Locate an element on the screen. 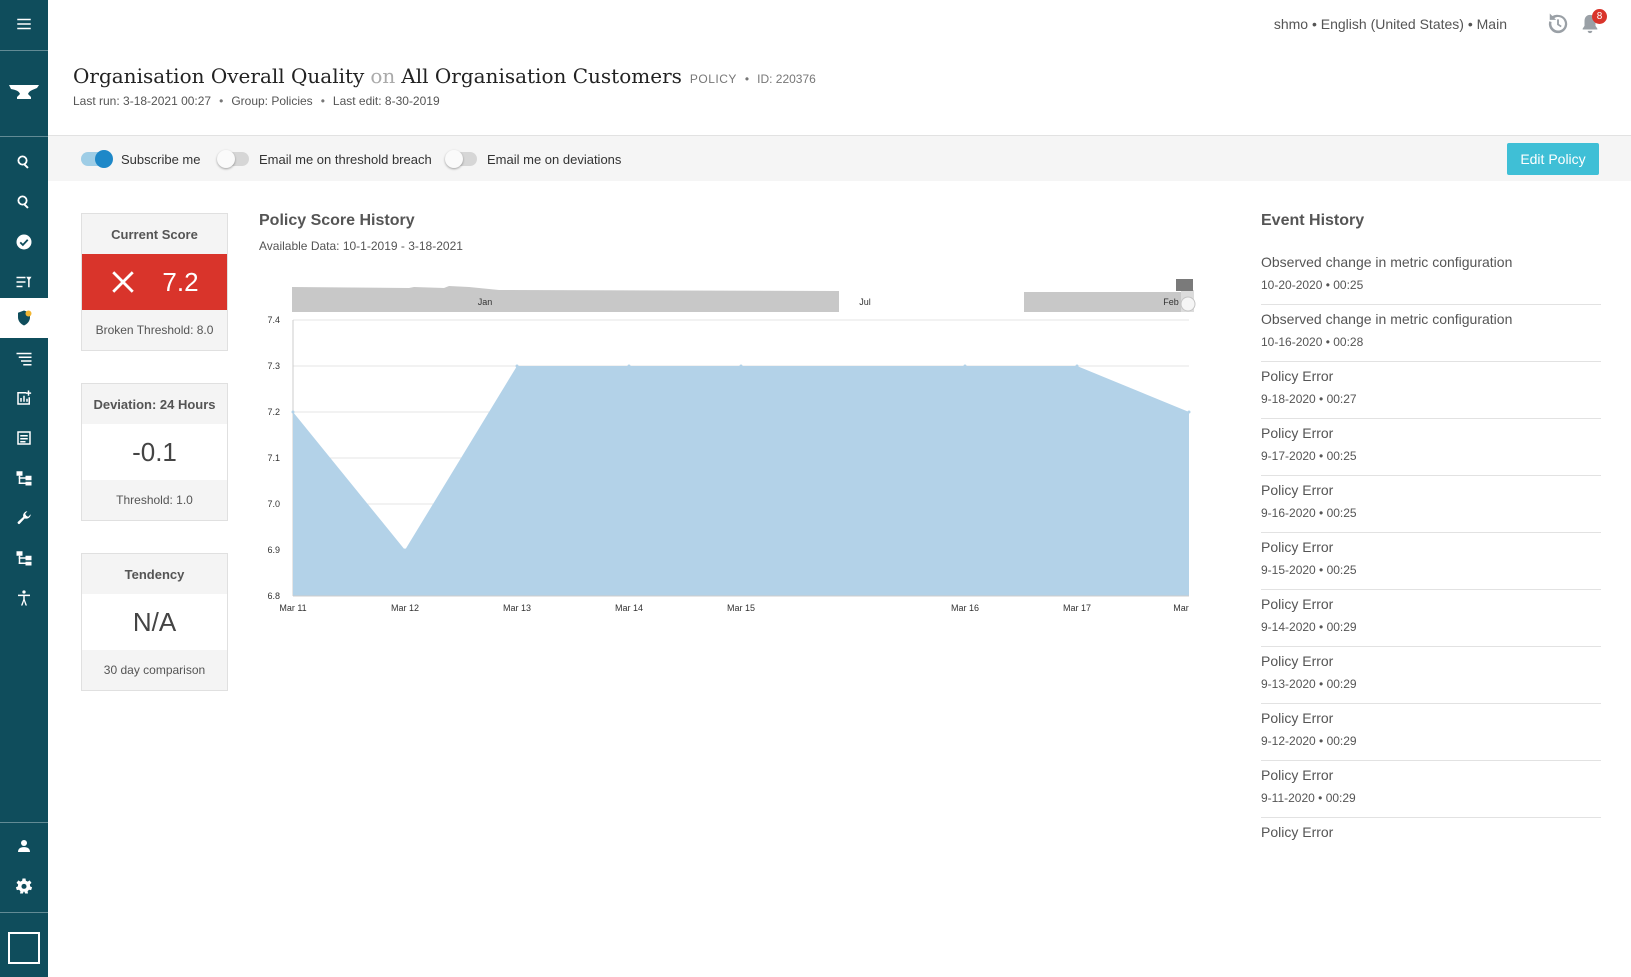  sidebar-item-reports is located at coordinates (24, 438).